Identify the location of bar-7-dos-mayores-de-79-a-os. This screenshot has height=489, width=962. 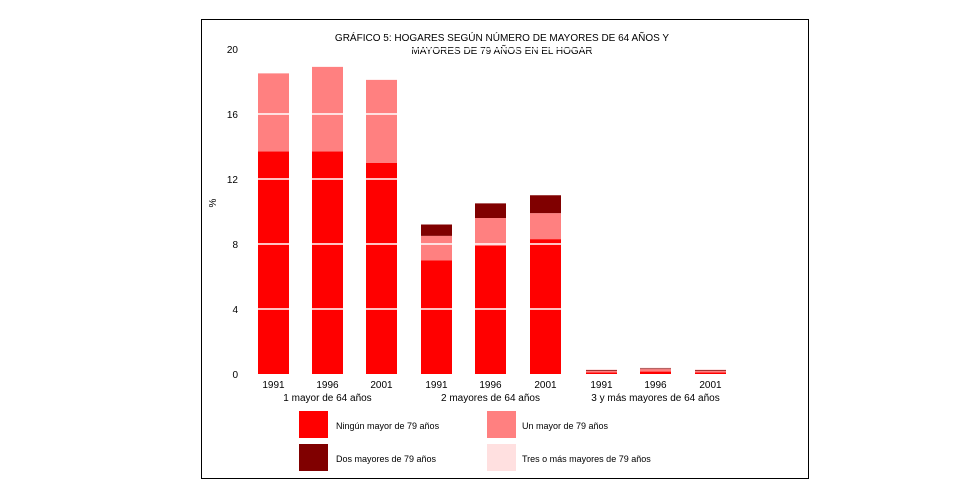
(601, 370).